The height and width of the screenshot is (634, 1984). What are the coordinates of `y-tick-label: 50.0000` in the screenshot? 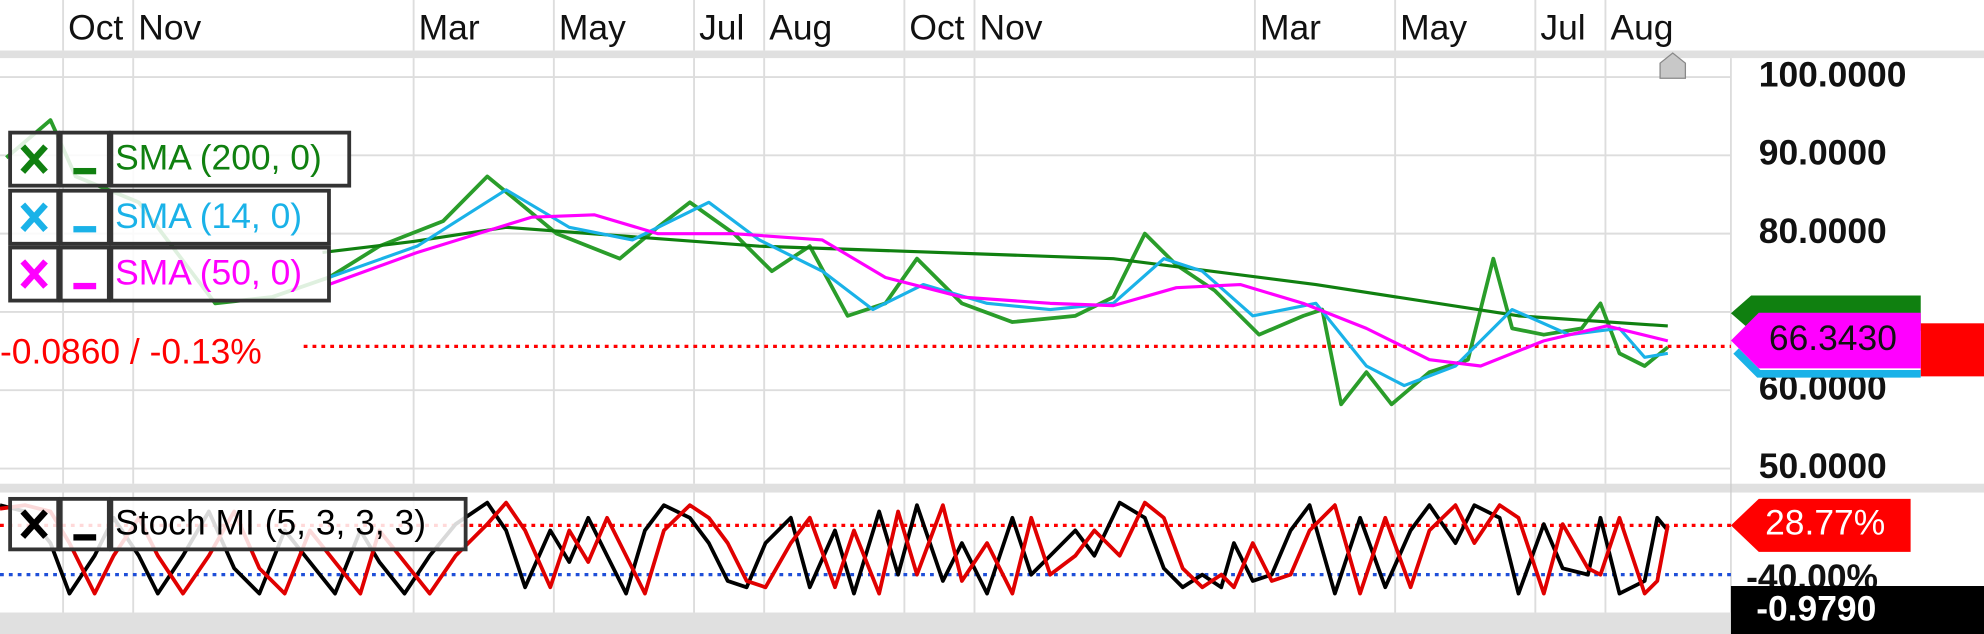 It's located at (1823, 466).